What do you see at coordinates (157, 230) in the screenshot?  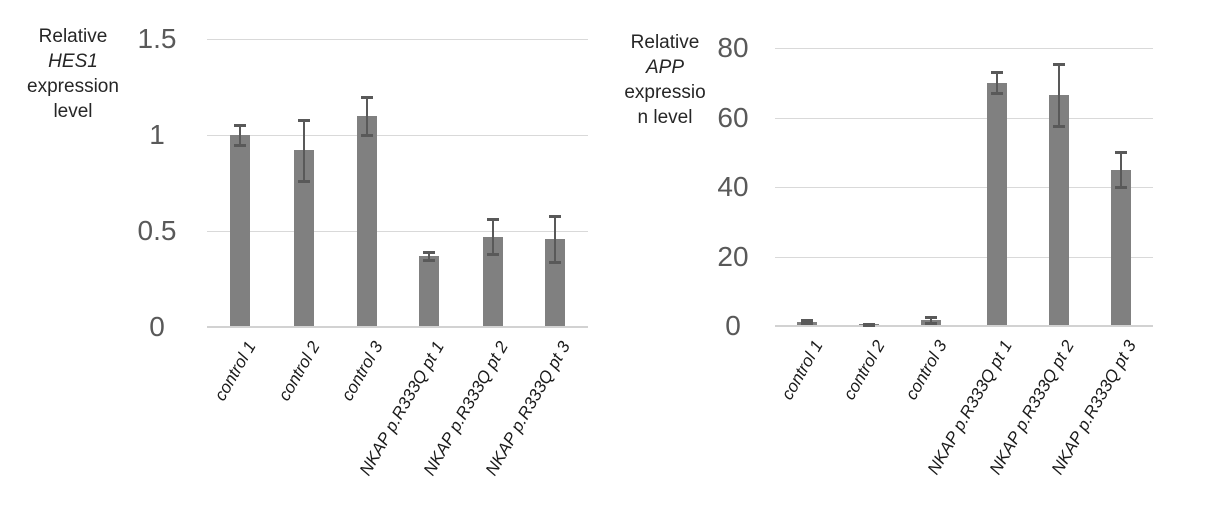 I see `y-tick-label: 0.5` at bounding box center [157, 230].